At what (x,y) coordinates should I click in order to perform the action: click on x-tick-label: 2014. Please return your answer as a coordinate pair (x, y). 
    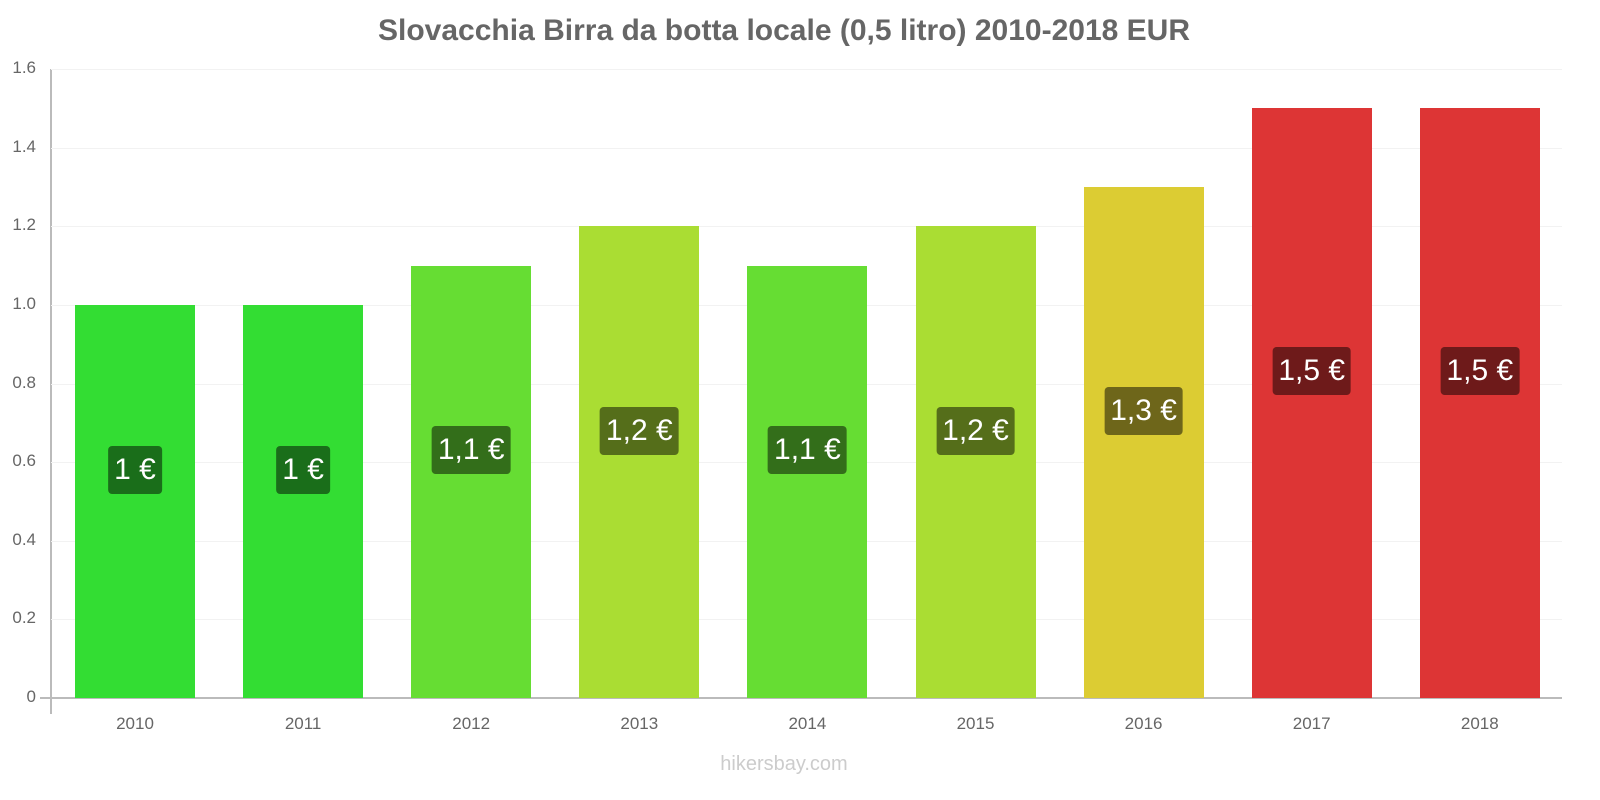
    Looking at the image, I should click on (807, 723).